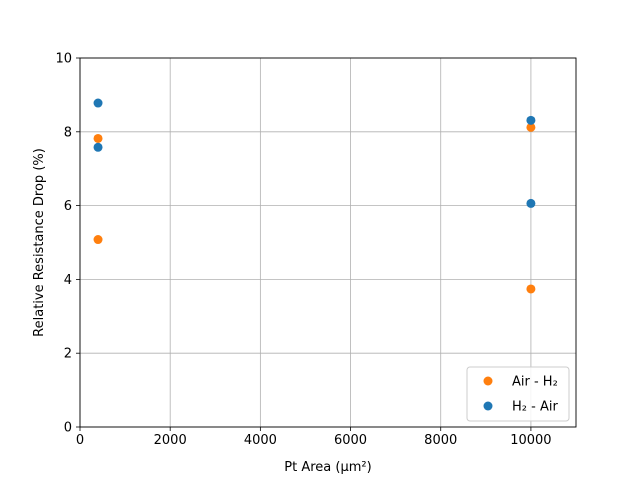 Image resolution: width=640 pixels, height=480 pixels. I want to click on x-tick-label: 4000, so click(260, 440).